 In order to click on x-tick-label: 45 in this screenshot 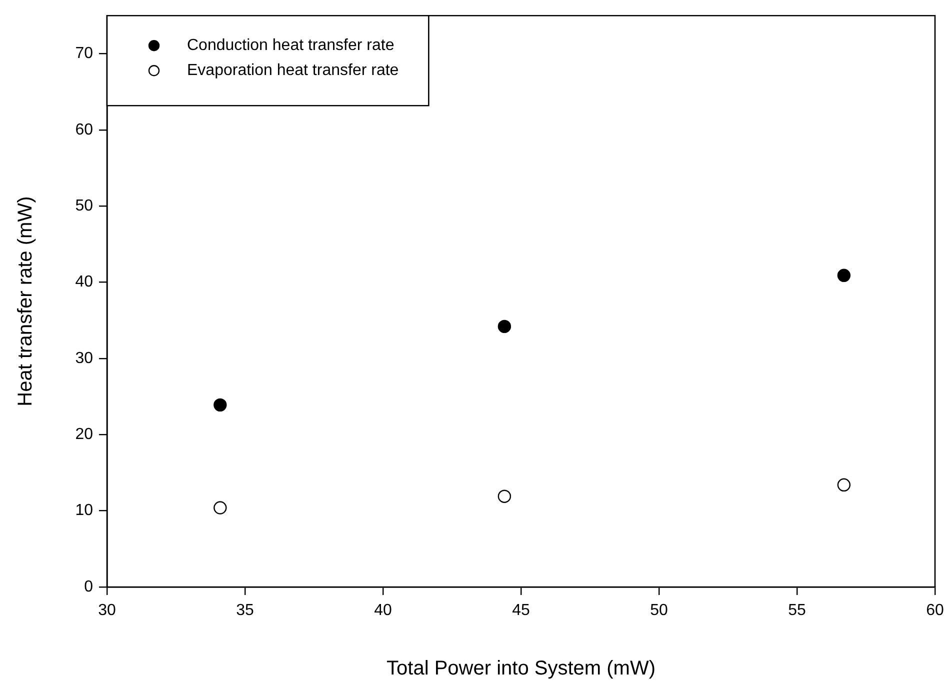, I will do `click(521, 611)`.